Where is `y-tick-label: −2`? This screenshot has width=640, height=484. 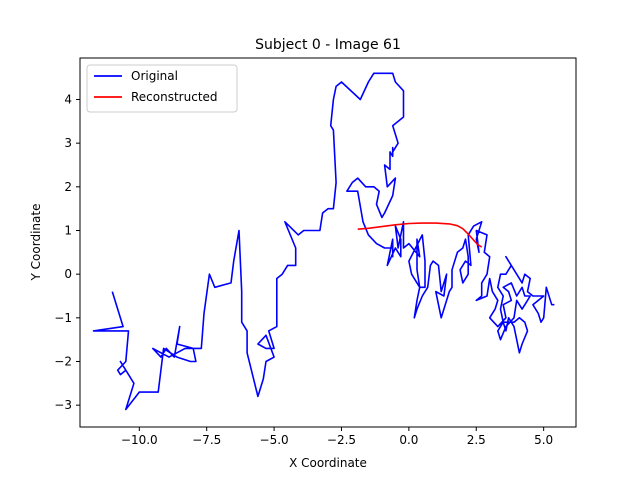
y-tick-label: −2 is located at coordinates (63, 361).